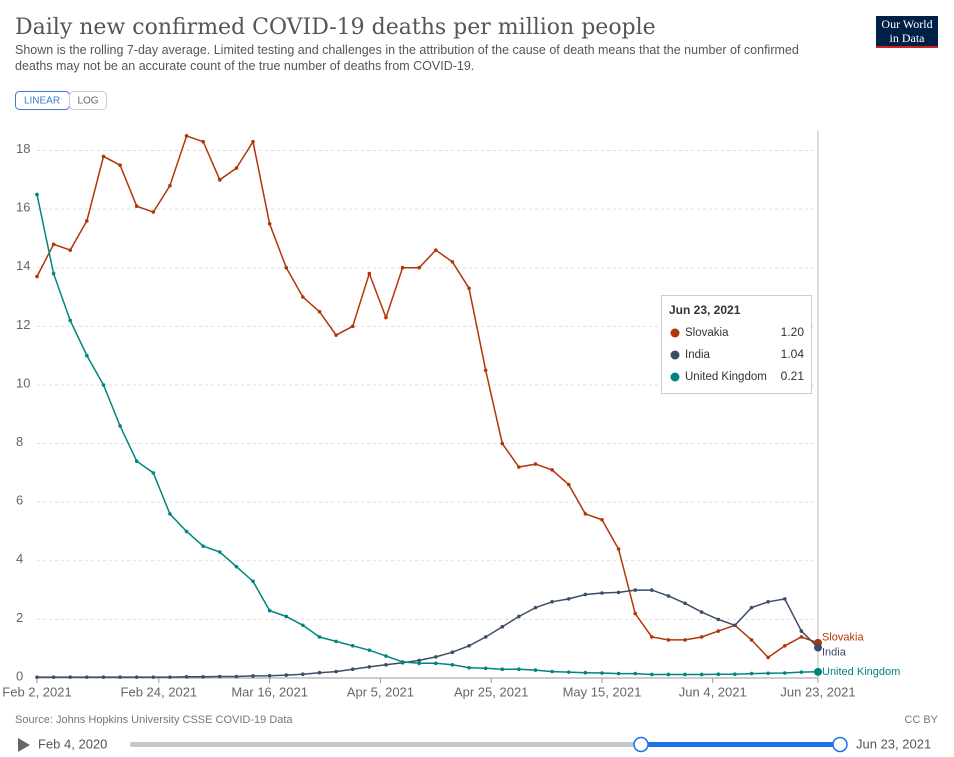 This screenshot has width=954, height=757. I want to click on y-tick-label: 16, so click(23, 207).